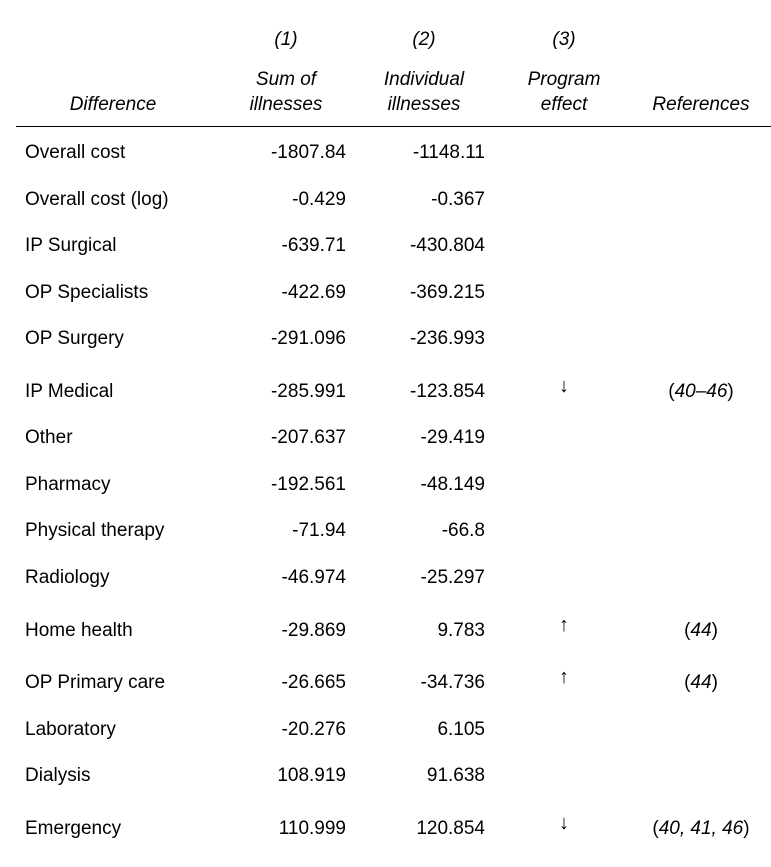 The image size is (771, 867). Describe the element at coordinates (308, 391) in the screenshot. I see `sum-of-illnesses-value: -285.991` at that location.